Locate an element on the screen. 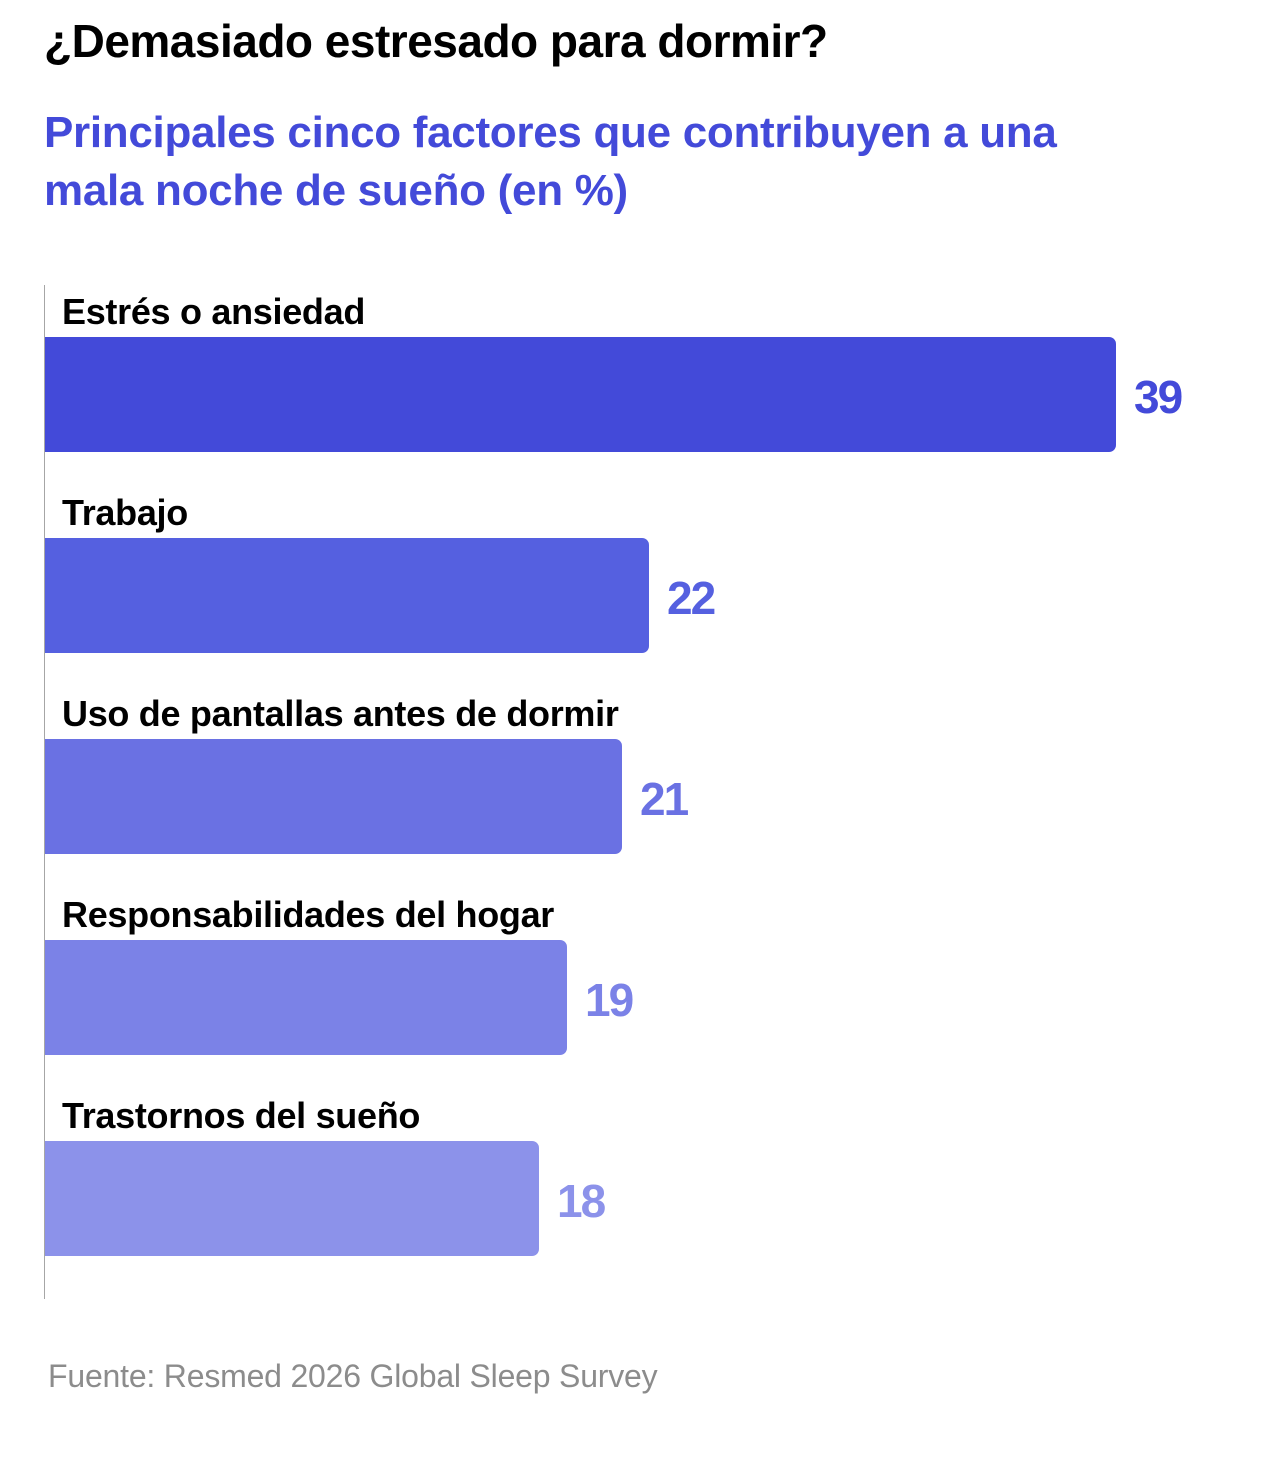 The height and width of the screenshot is (1459, 1280). category-label: Trabajo is located at coordinates (125, 512).